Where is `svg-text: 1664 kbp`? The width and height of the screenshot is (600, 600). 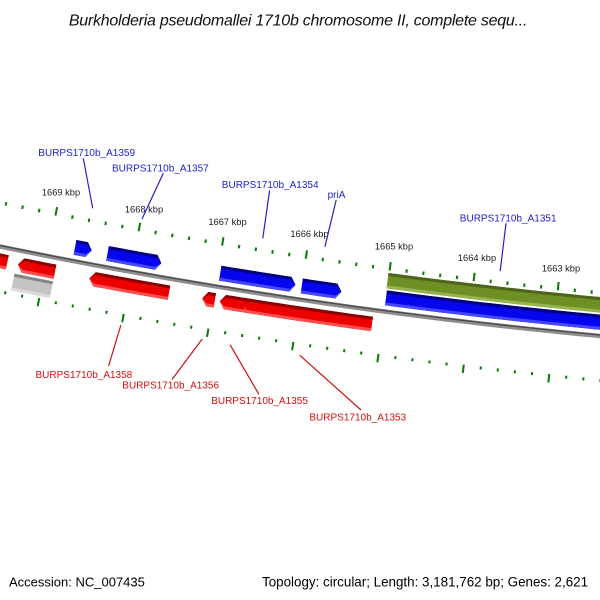
svg-text: 1664 kbp is located at coordinates (477, 258).